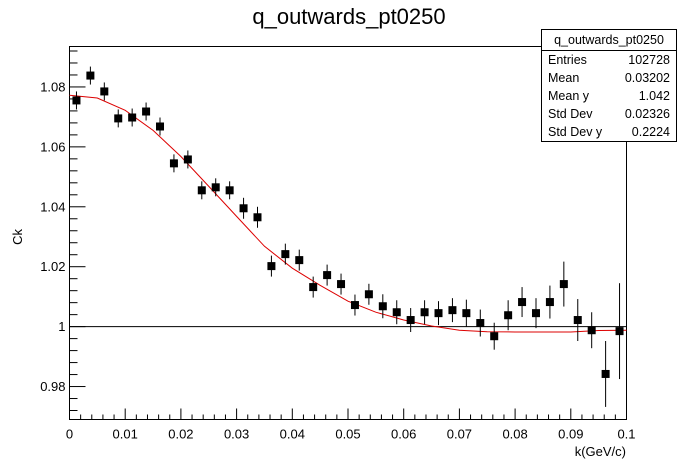 This screenshot has height=472, width=696. Describe the element at coordinates (609, 78) in the screenshot. I see `stats-row-mean: Mean 0.03202` at that location.